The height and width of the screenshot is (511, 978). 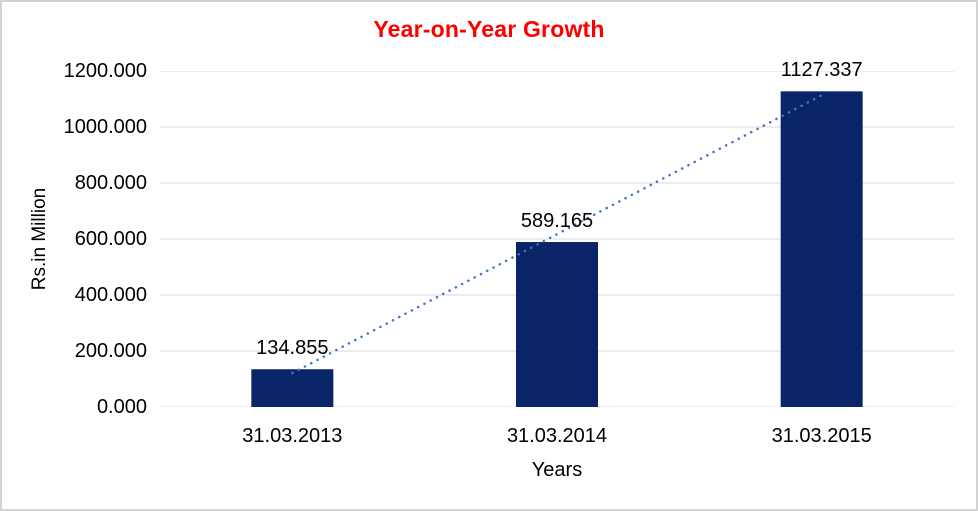 What do you see at coordinates (821, 249) in the screenshot?
I see `bar-31.03.2015` at bounding box center [821, 249].